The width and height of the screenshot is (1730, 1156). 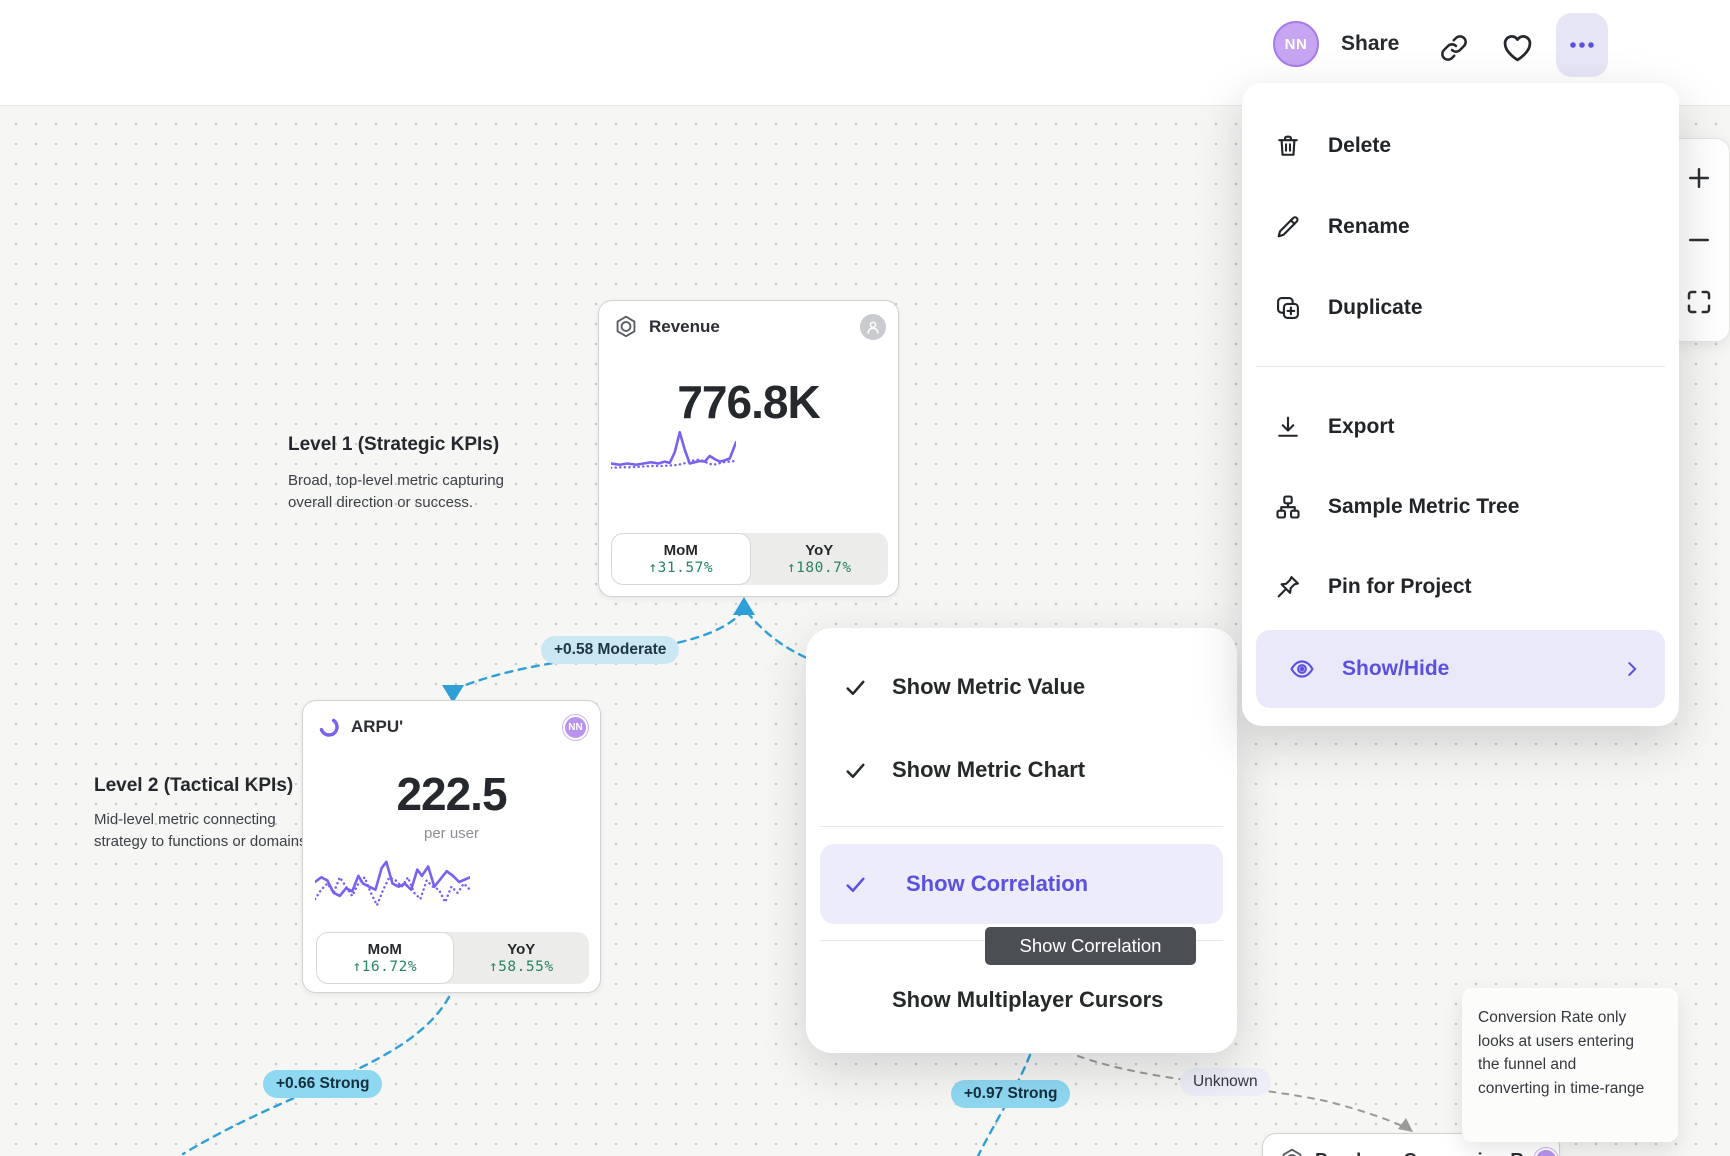 I want to click on metric-value: 776.8K, so click(x=748, y=402).